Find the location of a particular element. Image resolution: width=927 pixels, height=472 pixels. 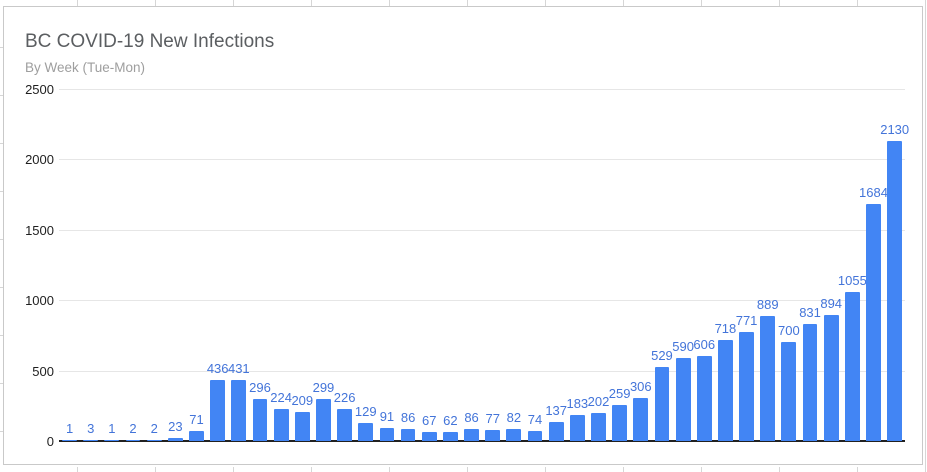

bar-value-label: 71 is located at coordinates (196, 420).